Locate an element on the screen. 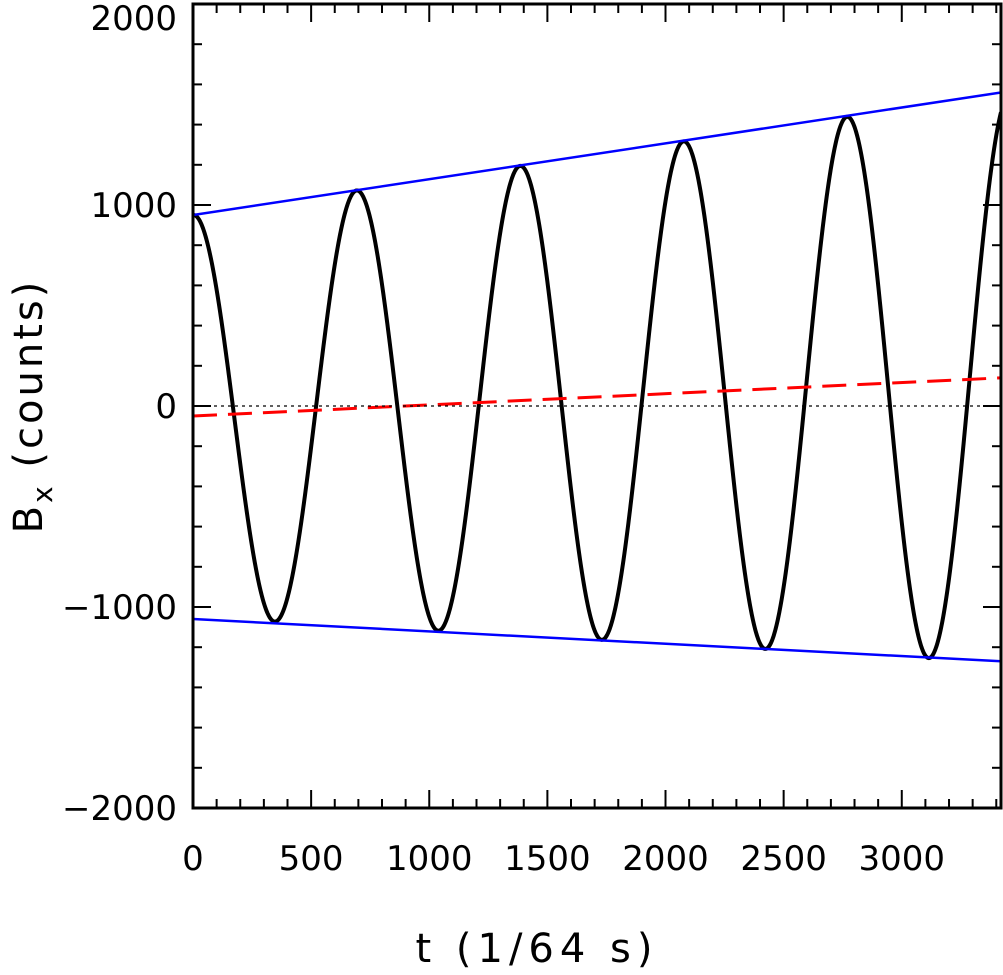 This screenshot has height=975, width=1003. x-tick-label: 0 is located at coordinates (193, 859).